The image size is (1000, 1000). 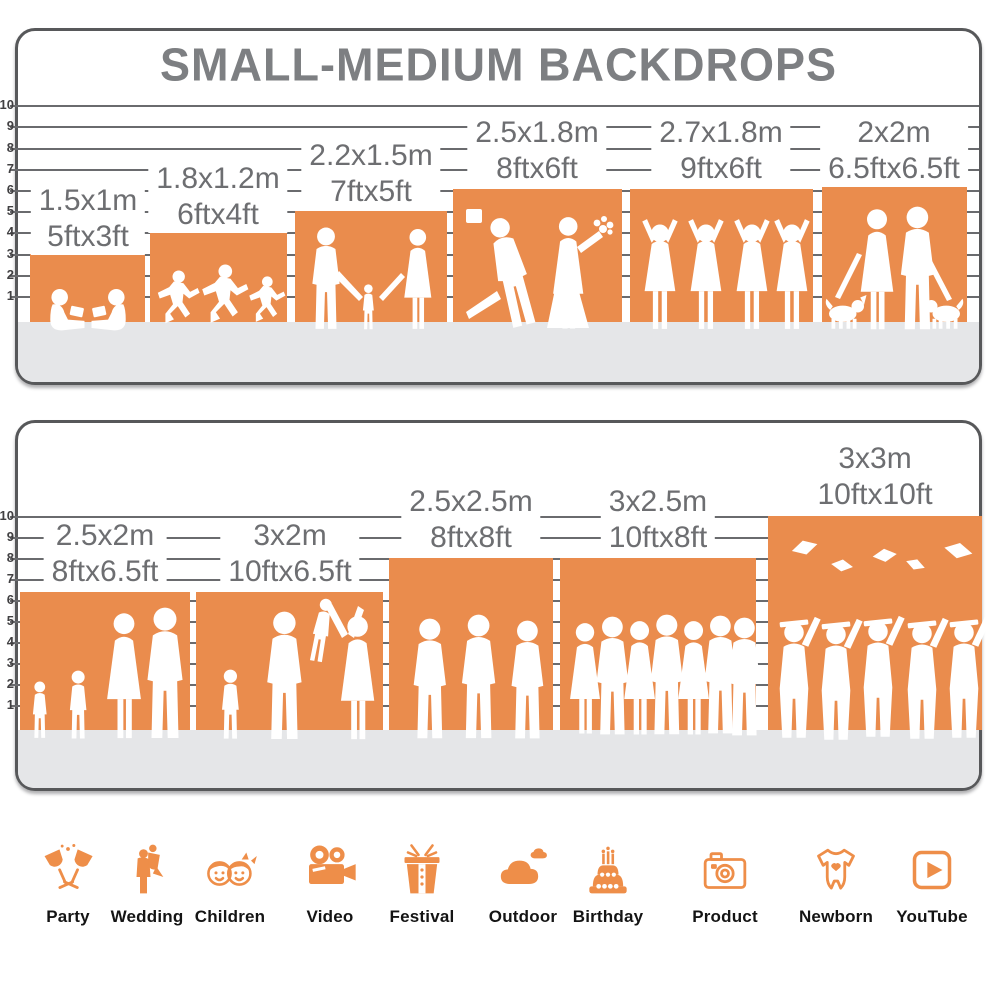 What do you see at coordinates (894, 132) in the screenshot?
I see `size-metric: 2x2m` at bounding box center [894, 132].